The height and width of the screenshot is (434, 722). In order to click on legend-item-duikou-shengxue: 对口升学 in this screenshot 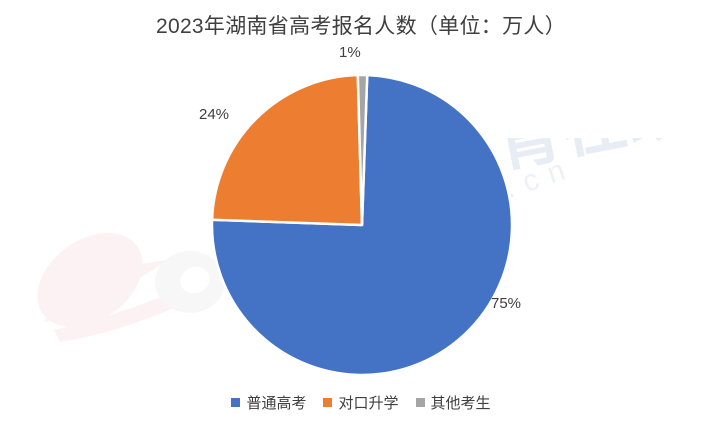, I will do `click(361, 402)`.